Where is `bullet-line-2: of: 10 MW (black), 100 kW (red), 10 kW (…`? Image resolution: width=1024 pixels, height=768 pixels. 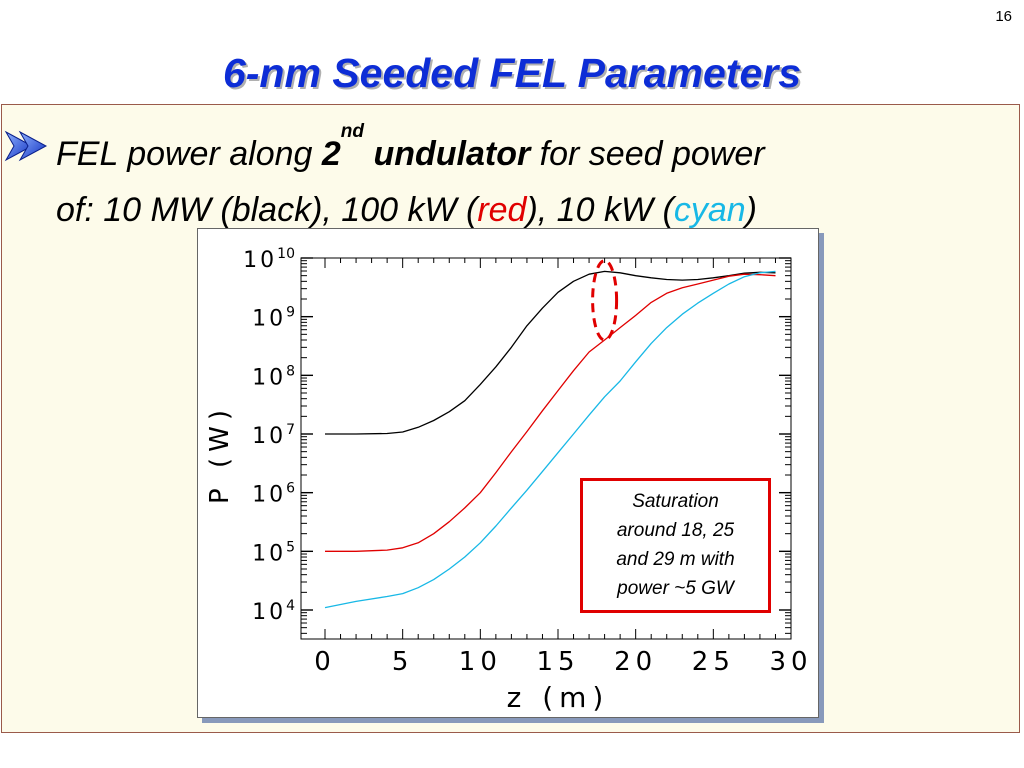 bullet-line-2: of: 10 MW (black), 100 kW (red), 10 kW (… is located at coordinates (410, 210).